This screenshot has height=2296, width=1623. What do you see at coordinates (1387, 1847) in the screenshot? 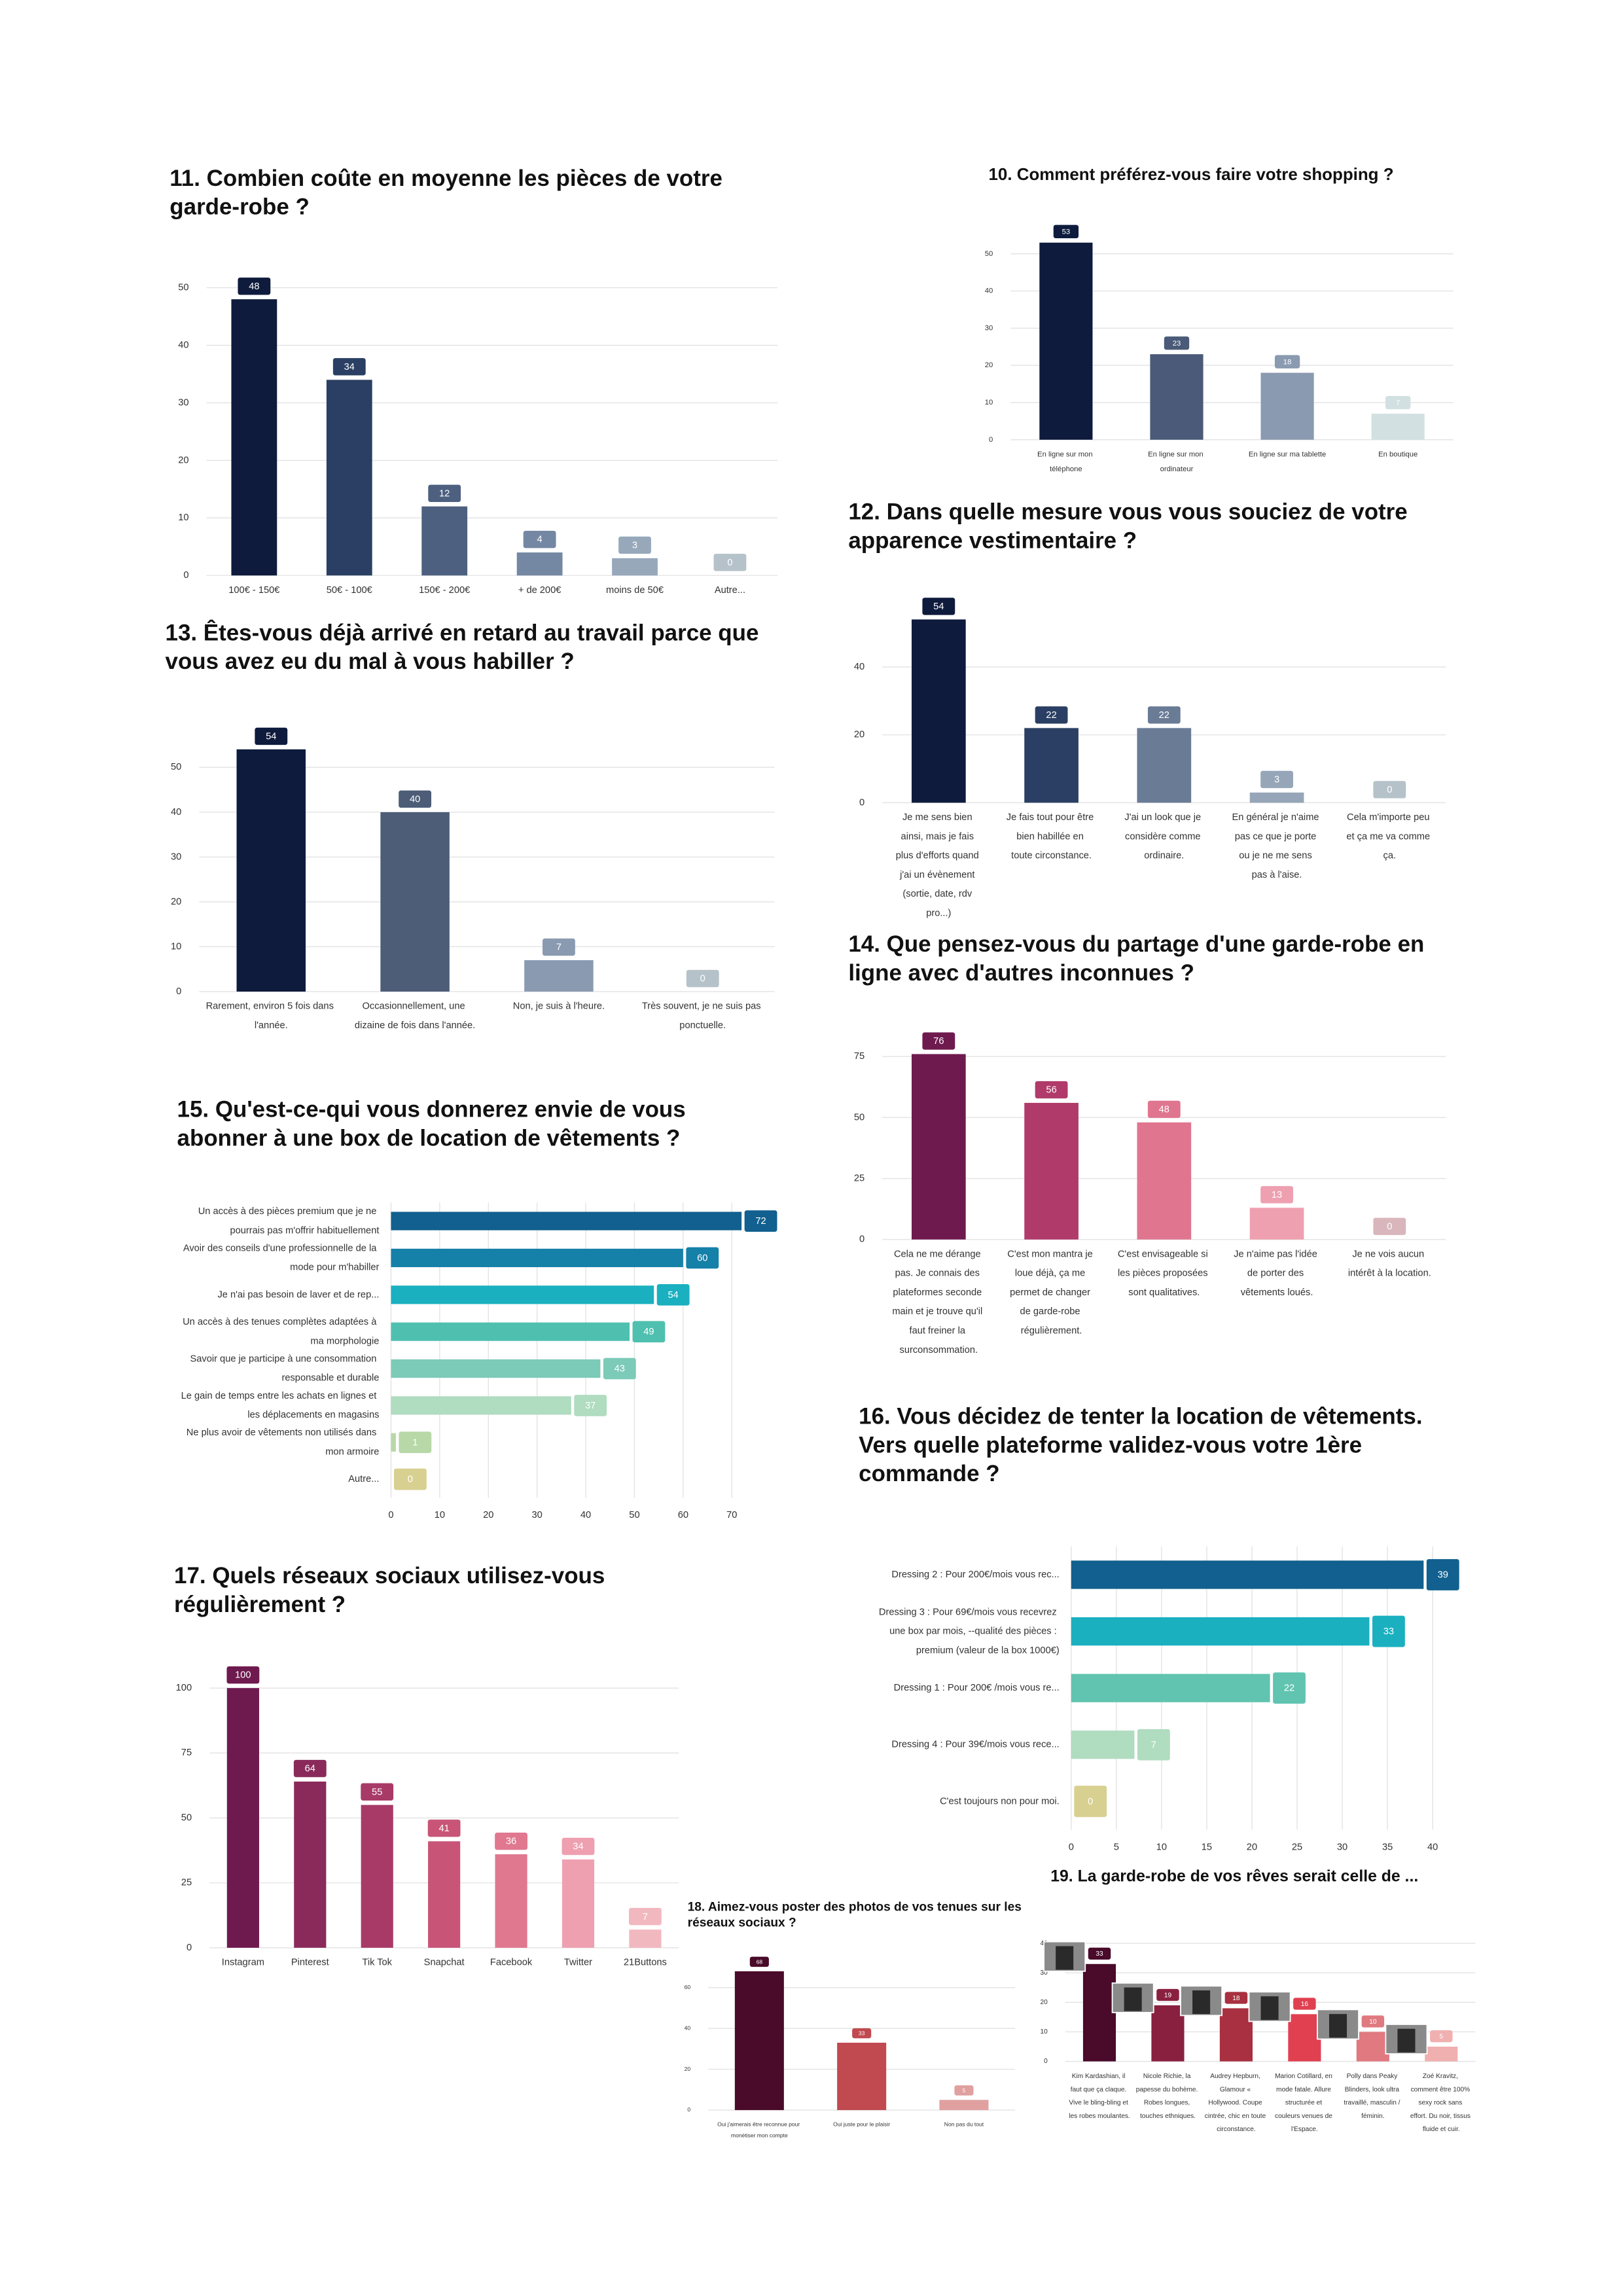
I see `x-tick-label: 35` at bounding box center [1387, 1847].